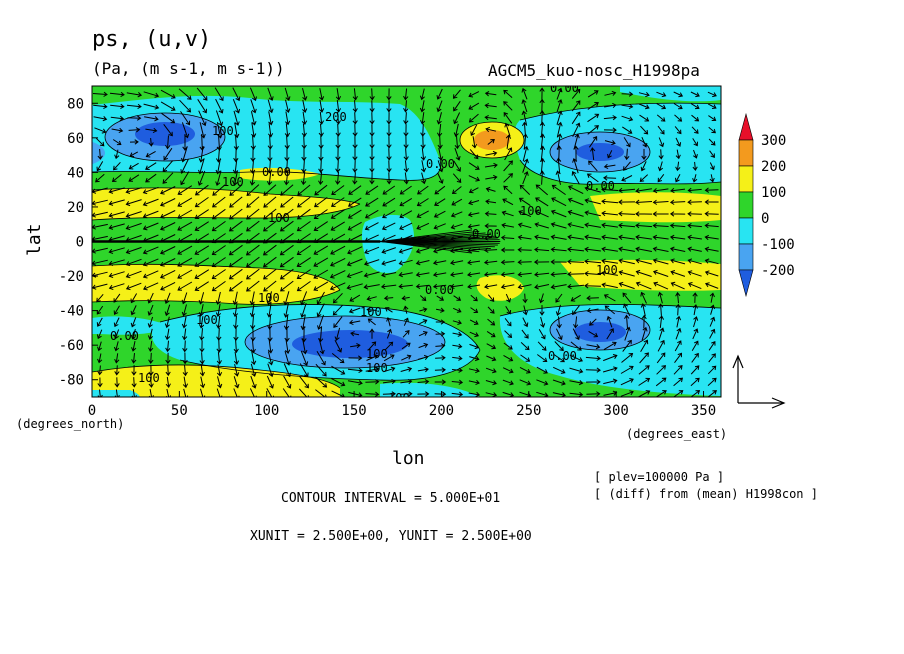  I want to click on contour-label: 100, so click(371, 312).